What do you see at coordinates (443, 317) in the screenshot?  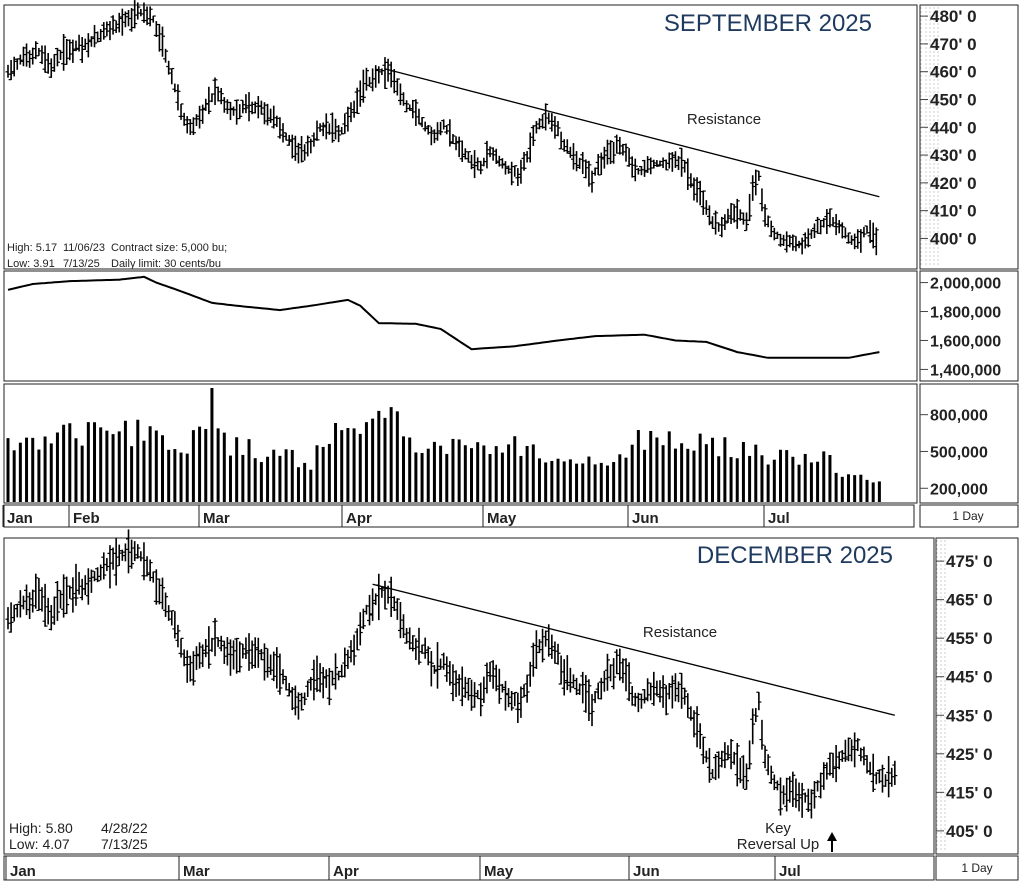 I see `open-interest-line` at bounding box center [443, 317].